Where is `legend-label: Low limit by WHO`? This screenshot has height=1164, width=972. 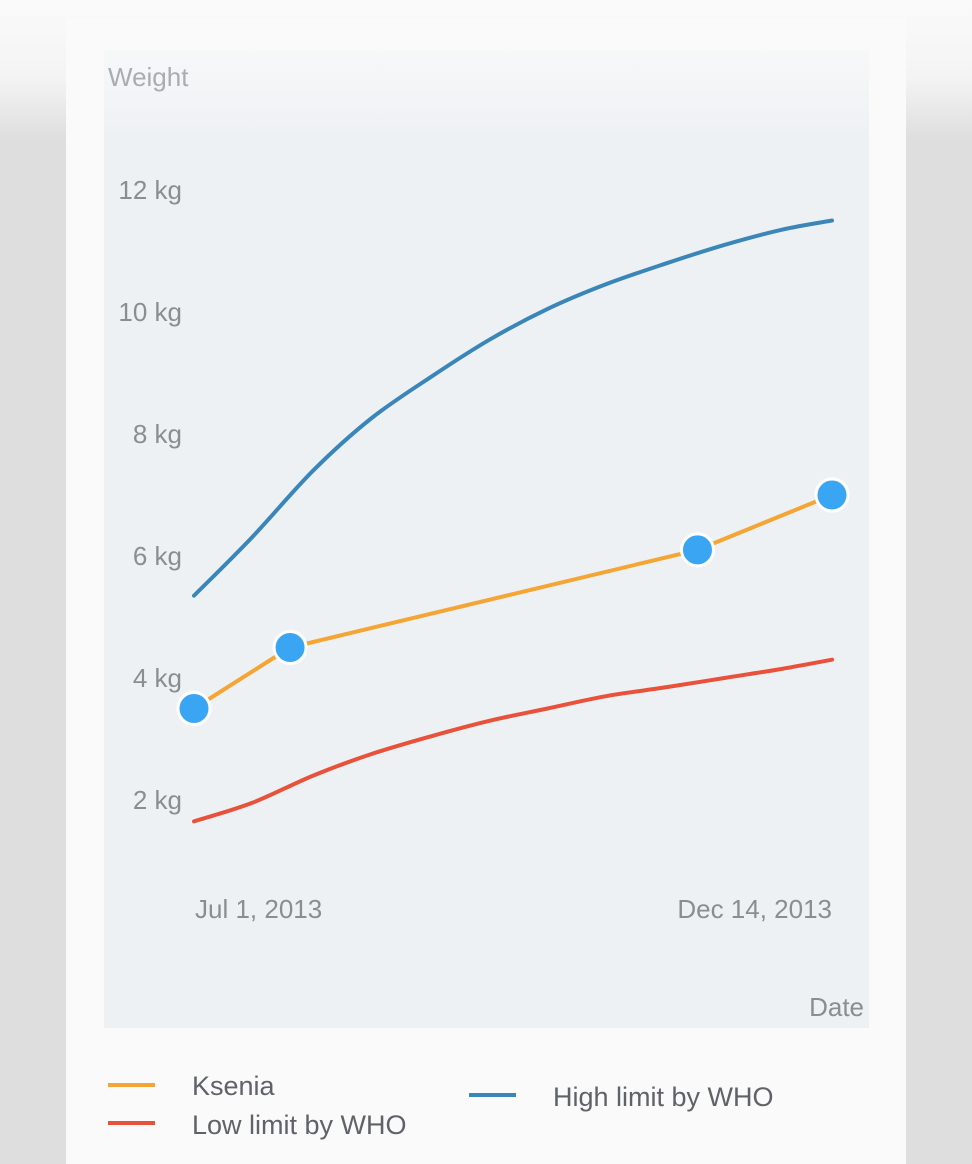 legend-label: Low limit by WHO is located at coordinates (299, 1125).